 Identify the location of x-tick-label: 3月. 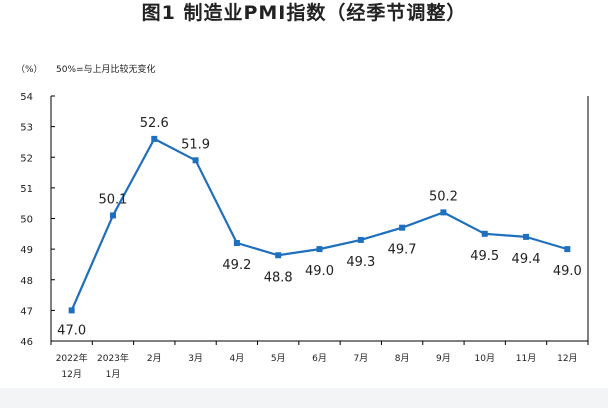
(195, 358).